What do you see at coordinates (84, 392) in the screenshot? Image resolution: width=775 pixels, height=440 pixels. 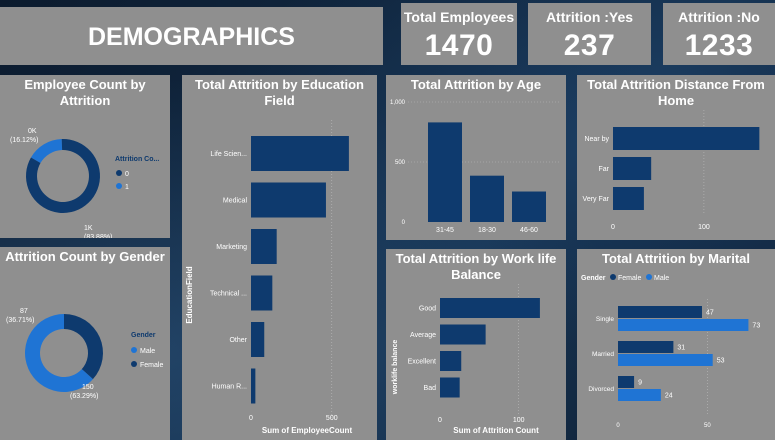 I see `slice-label-large: 150 (63.29%)` at bounding box center [84, 392].